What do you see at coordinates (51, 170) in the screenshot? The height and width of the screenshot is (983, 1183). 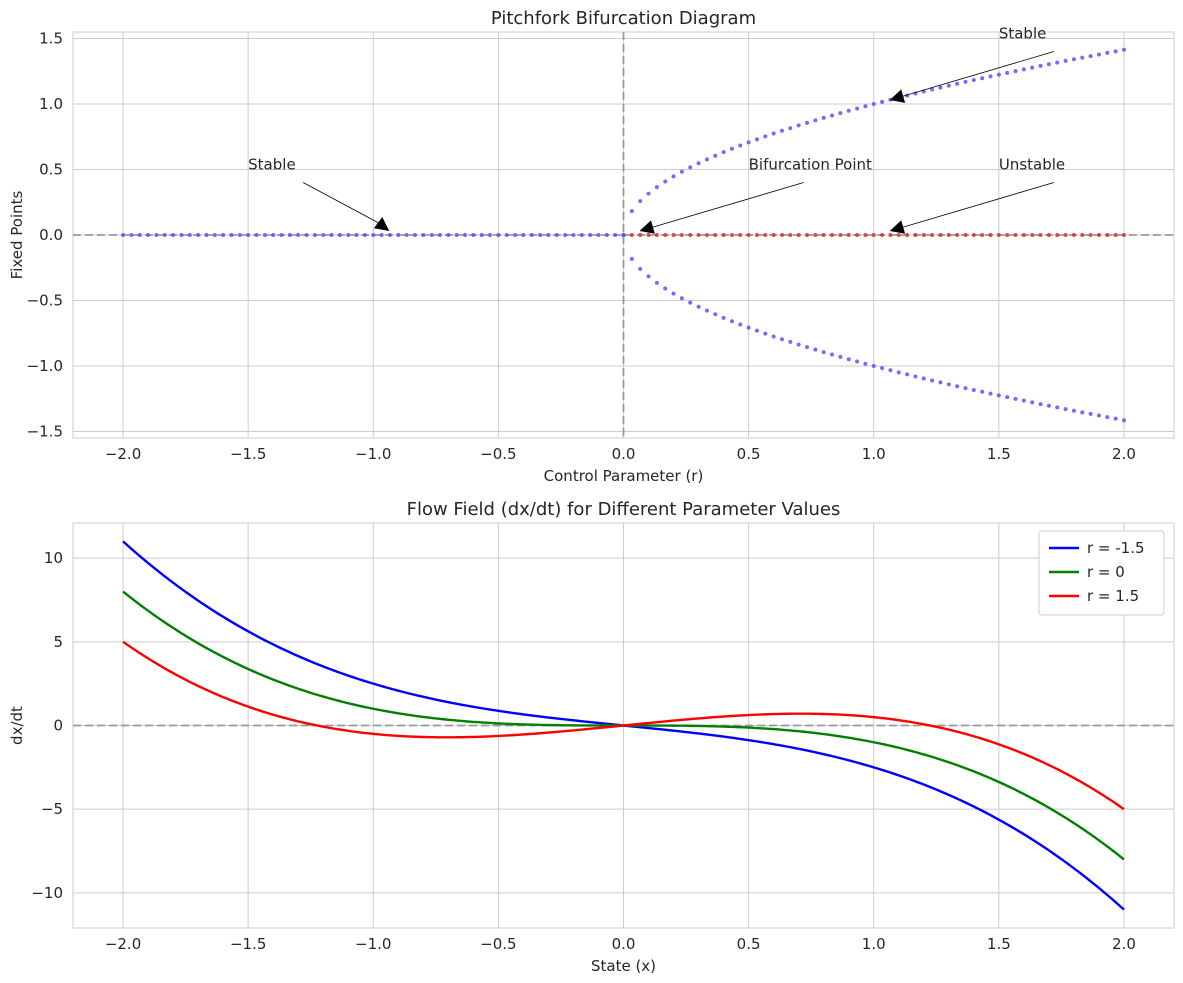 I see `y-tick-label: 0.5` at bounding box center [51, 170].